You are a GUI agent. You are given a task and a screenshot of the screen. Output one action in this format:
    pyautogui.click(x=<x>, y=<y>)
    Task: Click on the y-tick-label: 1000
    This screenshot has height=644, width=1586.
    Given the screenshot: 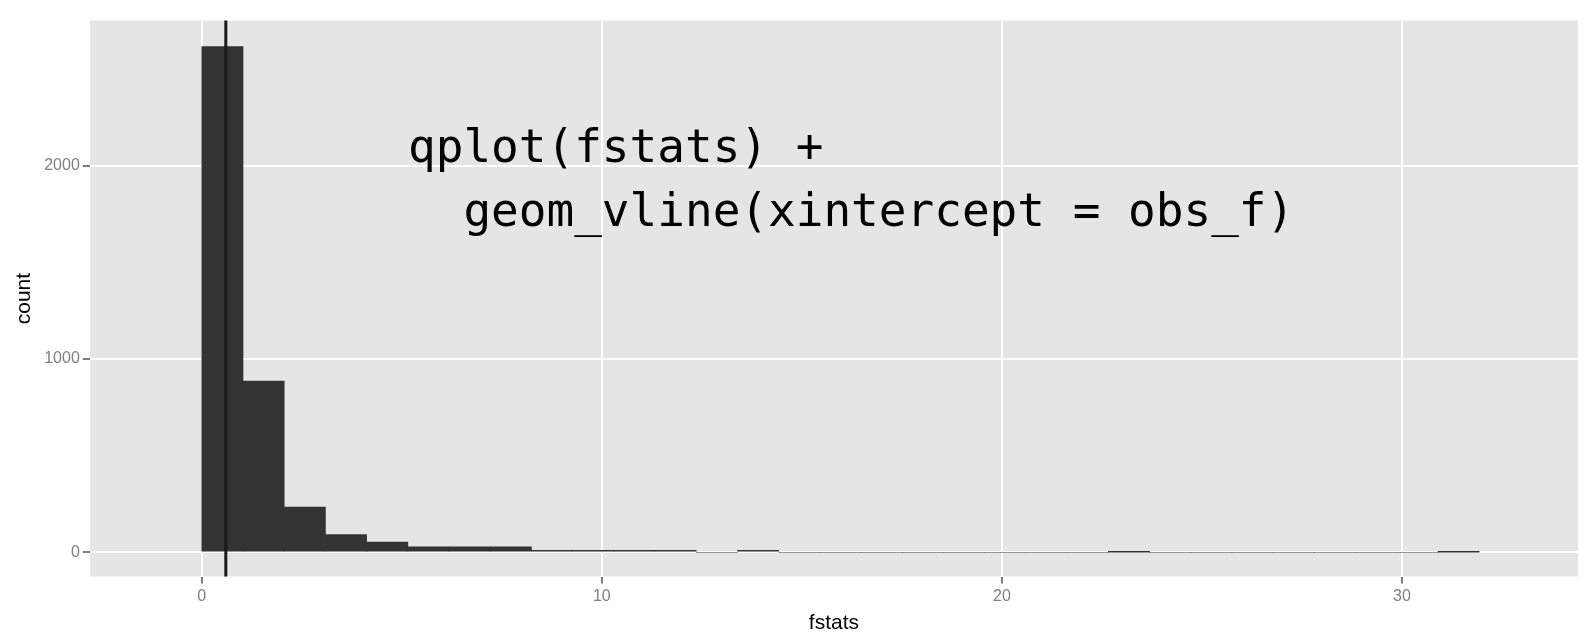 What is the action you would take?
    pyautogui.click(x=62, y=358)
    